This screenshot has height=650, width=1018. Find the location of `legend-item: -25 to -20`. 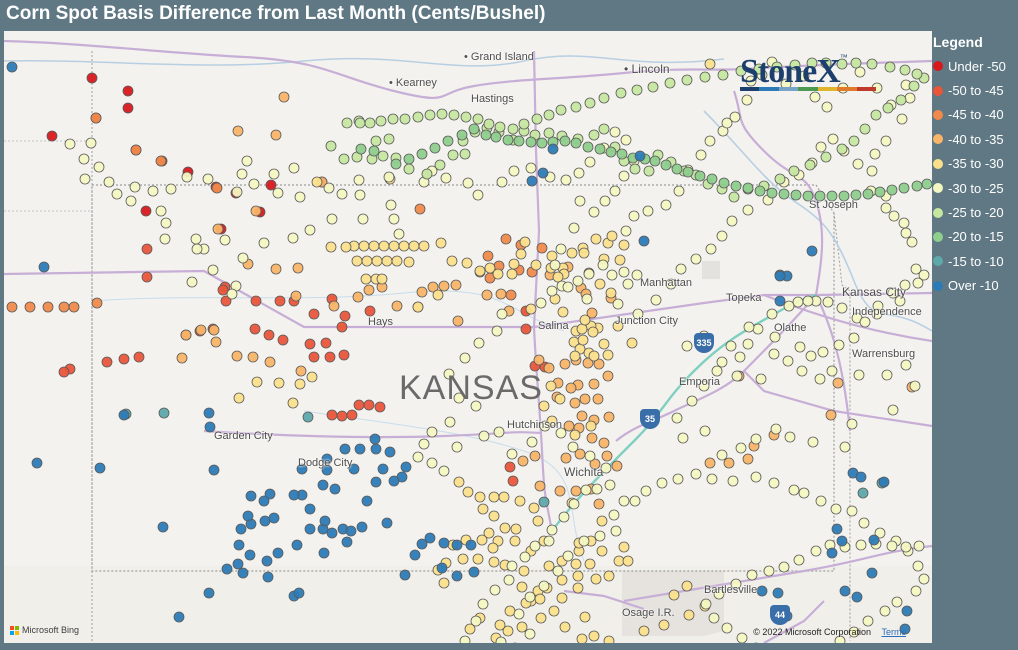

legend-item: -25 to -20 is located at coordinates (975, 212).